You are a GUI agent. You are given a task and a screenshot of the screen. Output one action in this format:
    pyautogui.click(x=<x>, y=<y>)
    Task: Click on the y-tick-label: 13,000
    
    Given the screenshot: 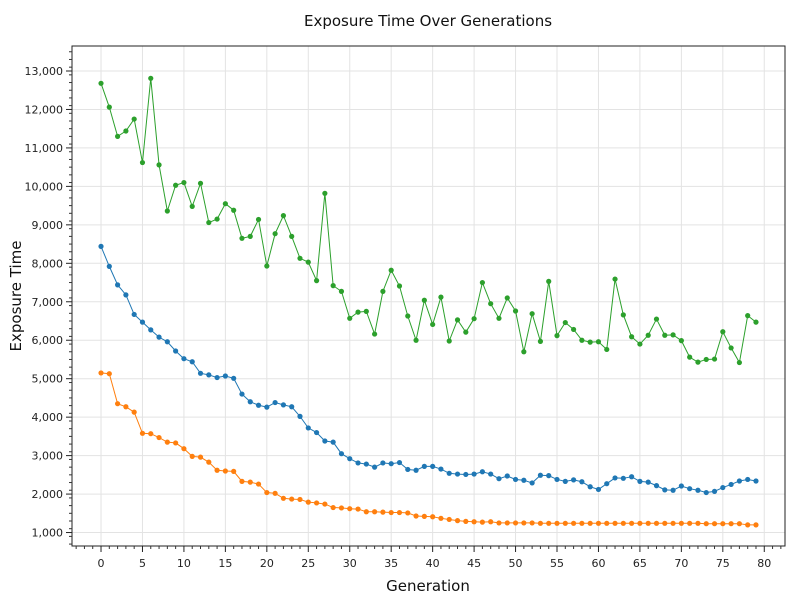 What is the action you would take?
    pyautogui.click(x=44, y=71)
    